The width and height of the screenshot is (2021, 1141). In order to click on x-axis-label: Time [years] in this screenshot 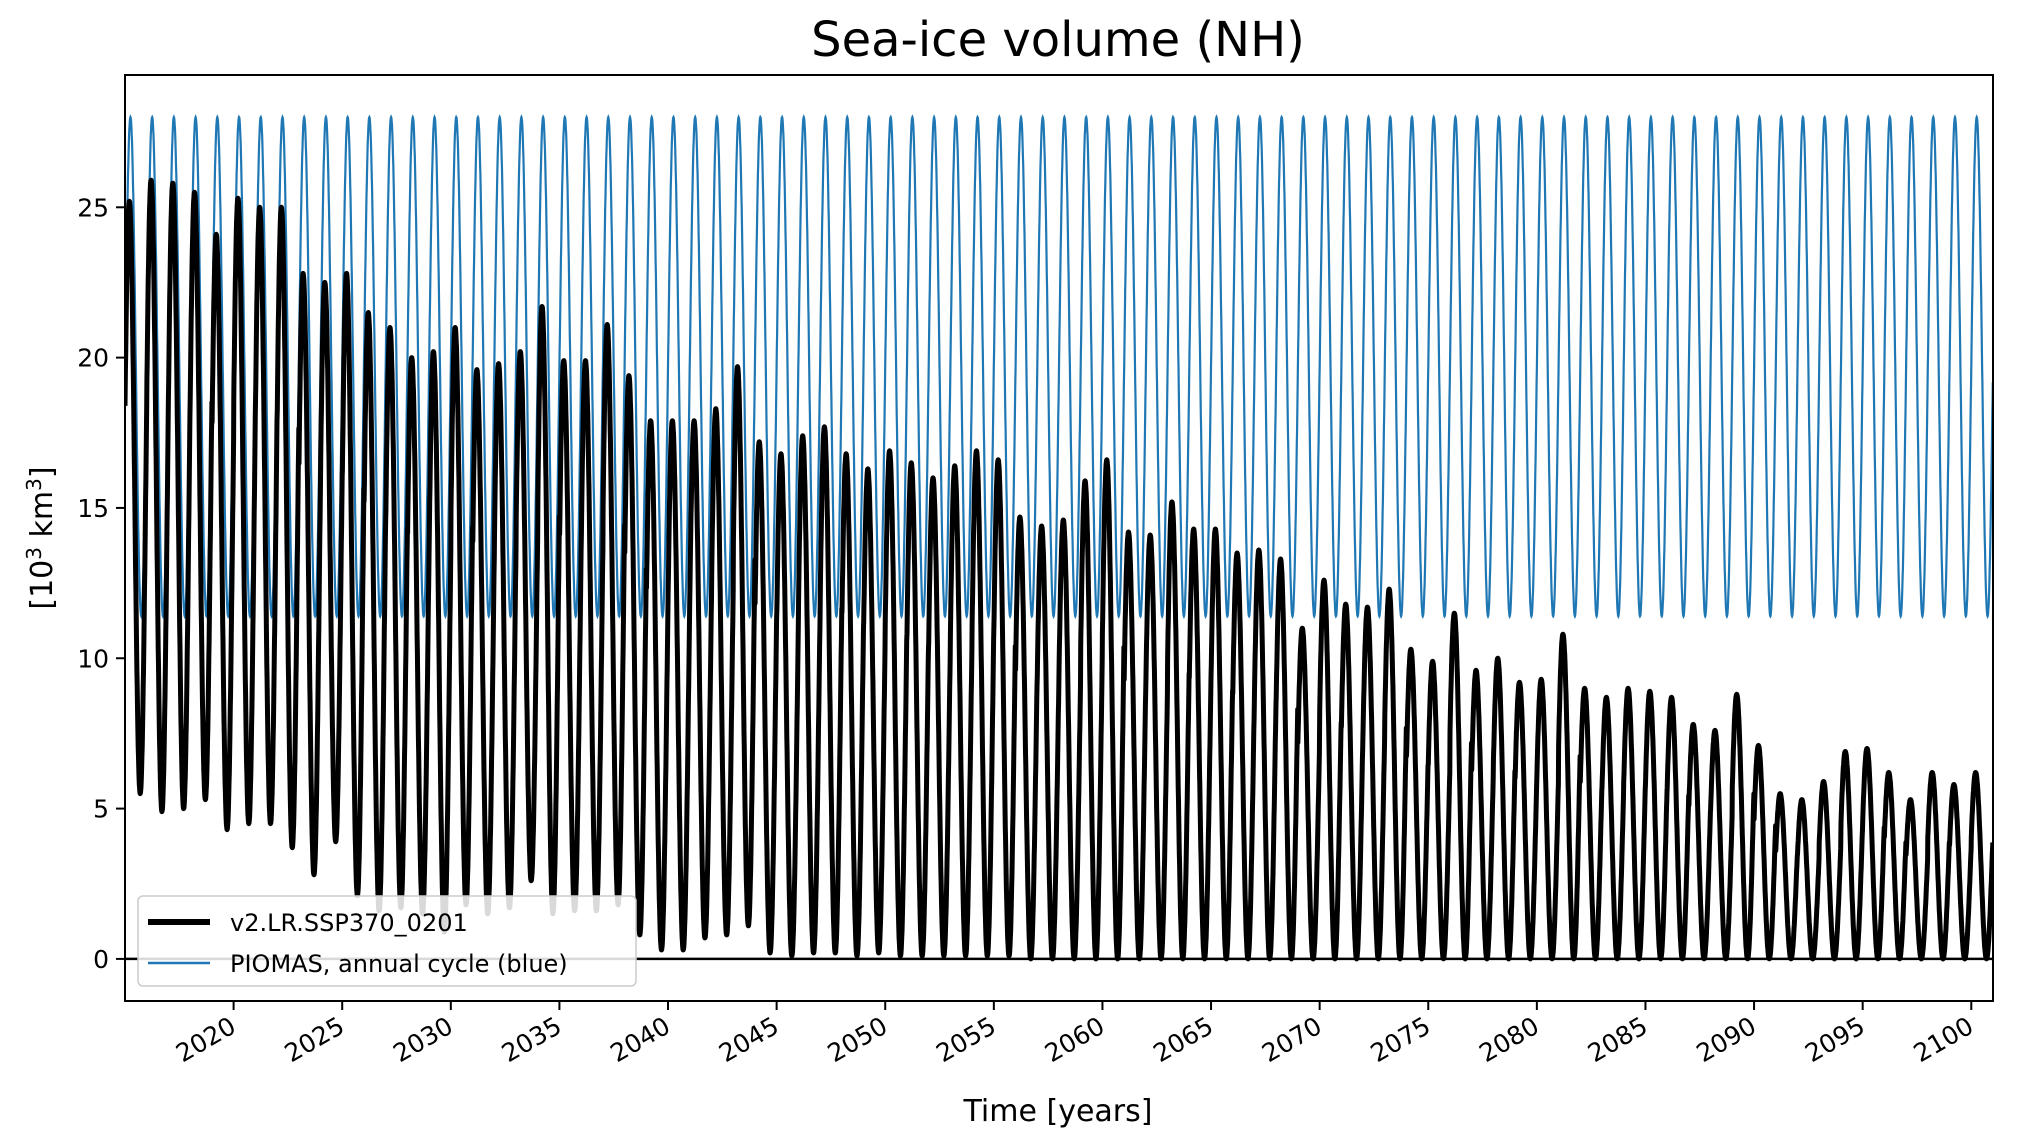, I will do `click(1058, 1111)`.